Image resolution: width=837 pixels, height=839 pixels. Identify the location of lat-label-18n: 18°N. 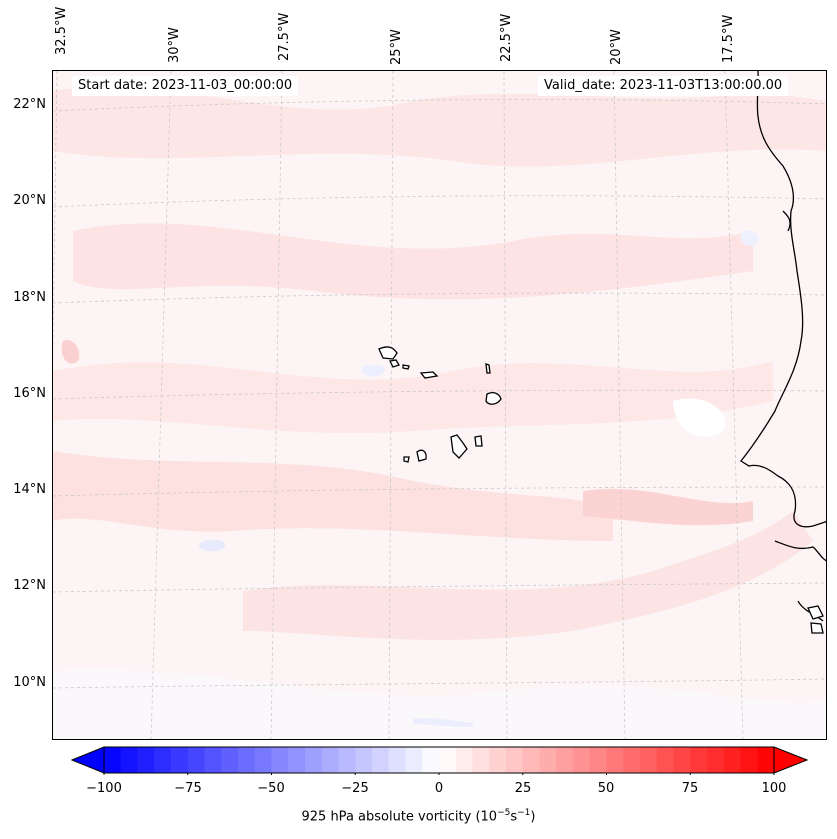
(29, 297).